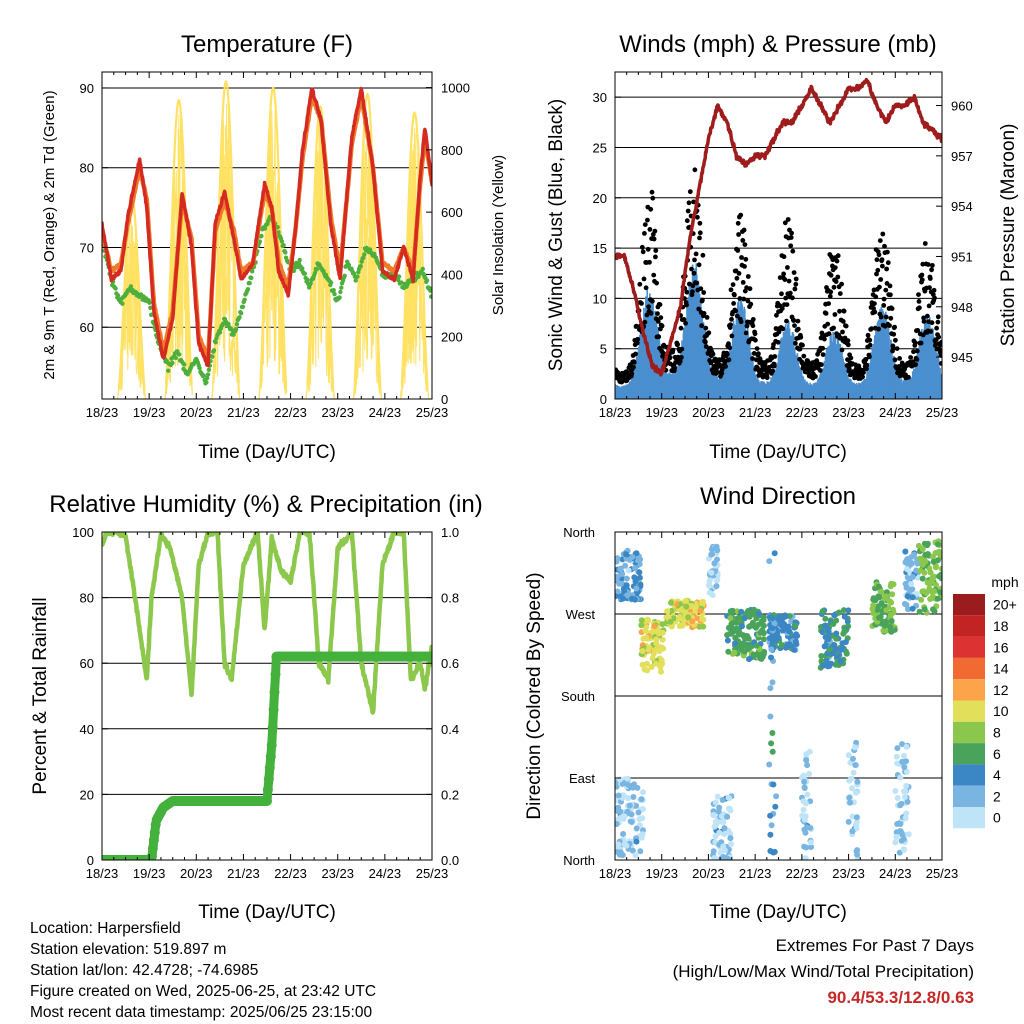  I want to click on y2-tick-label: 0.6, so click(450, 663).